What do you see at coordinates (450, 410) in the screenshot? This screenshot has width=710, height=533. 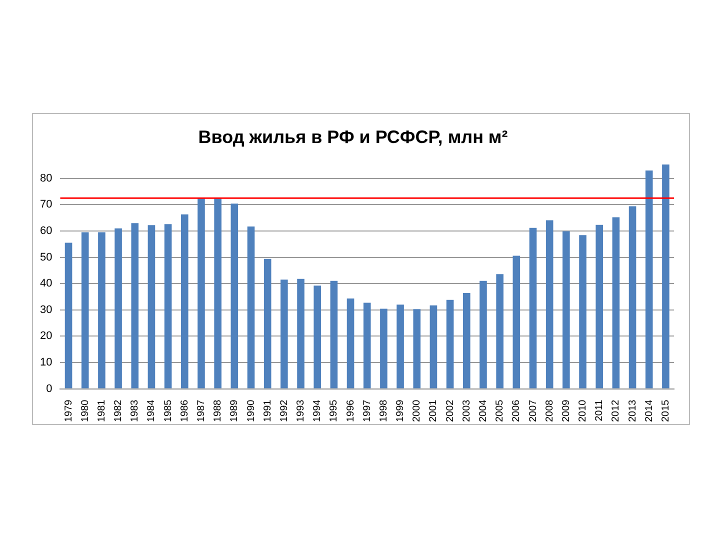 I see `x-tick-label: 2002` at bounding box center [450, 410].